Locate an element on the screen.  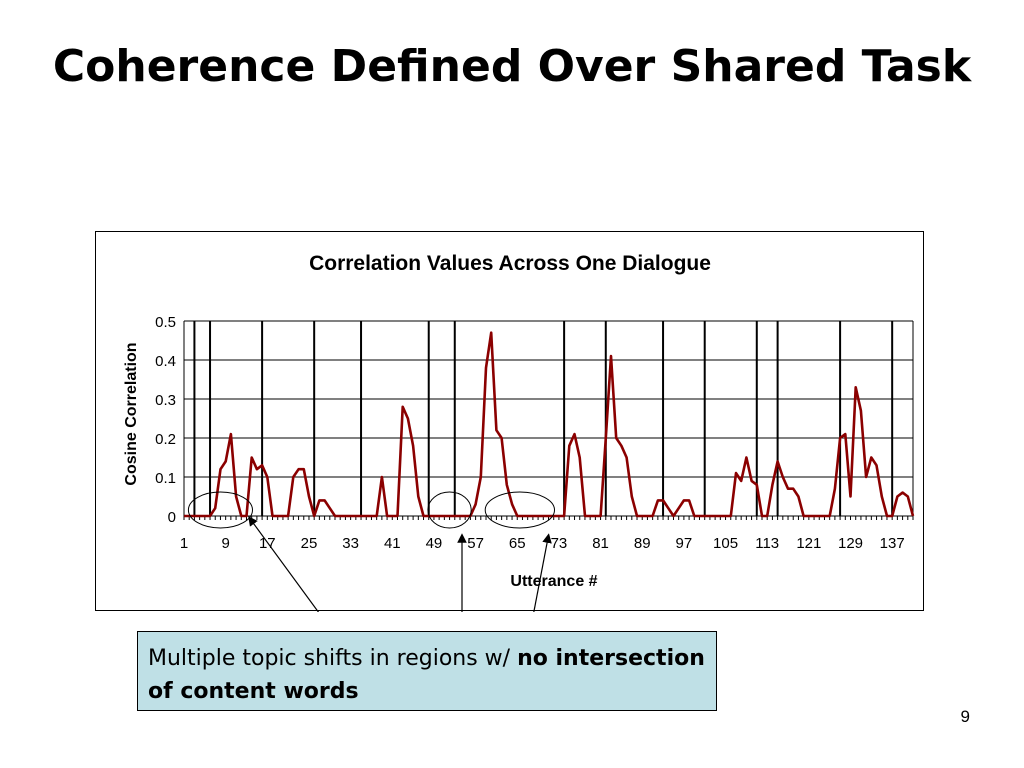
y-tick-label: 0.2 is located at coordinates (165, 439).